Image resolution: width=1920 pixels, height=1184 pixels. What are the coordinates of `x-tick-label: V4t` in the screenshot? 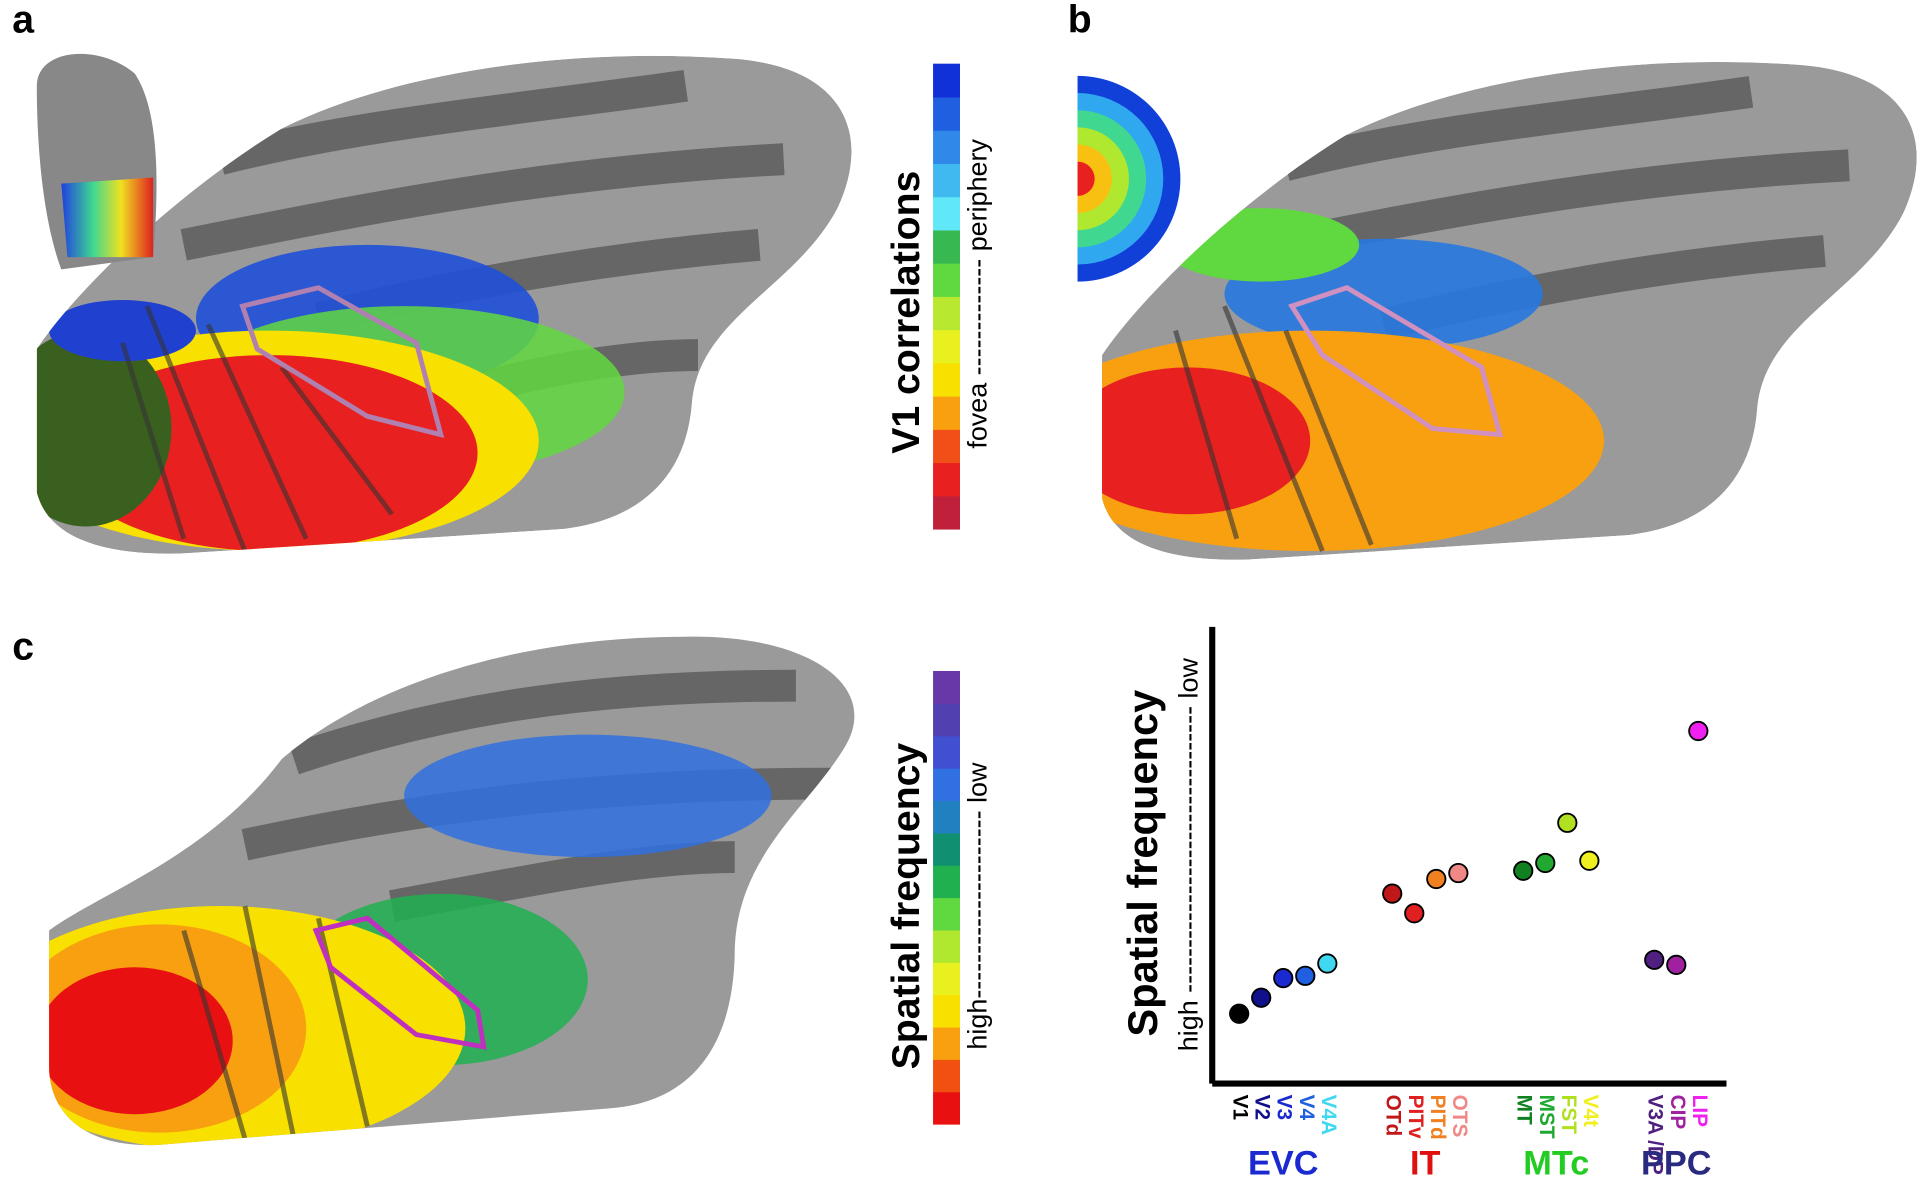 It's located at (1590, 1111).